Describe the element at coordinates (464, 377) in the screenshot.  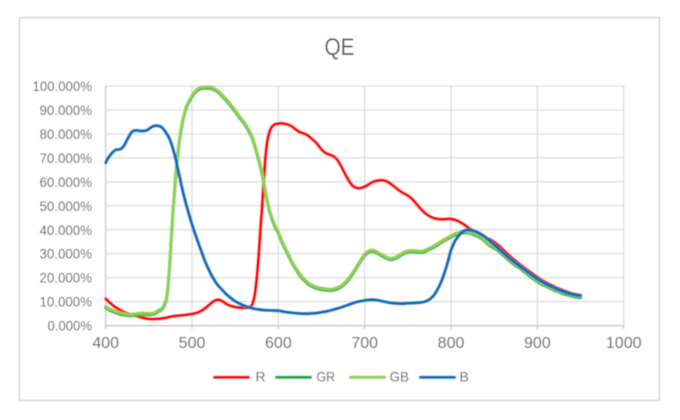
I see `svg-text: B` at that location.